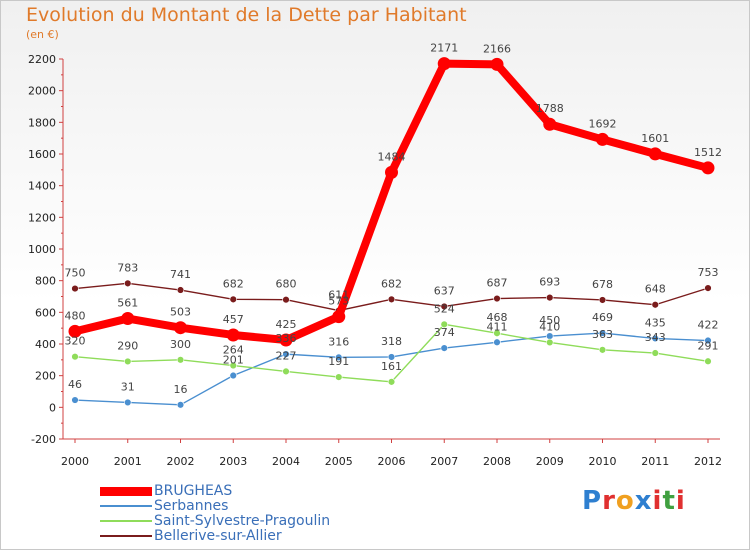  I want to click on data-label: 363, so click(602, 334).